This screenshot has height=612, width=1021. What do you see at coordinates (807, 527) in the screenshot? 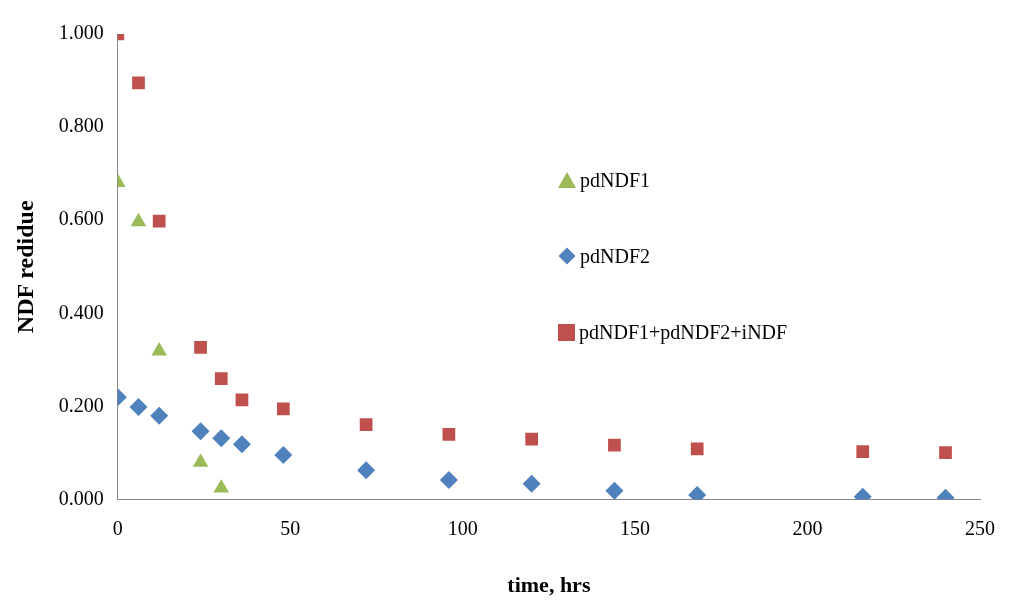
I see `x-tick-label: 200` at bounding box center [807, 527].